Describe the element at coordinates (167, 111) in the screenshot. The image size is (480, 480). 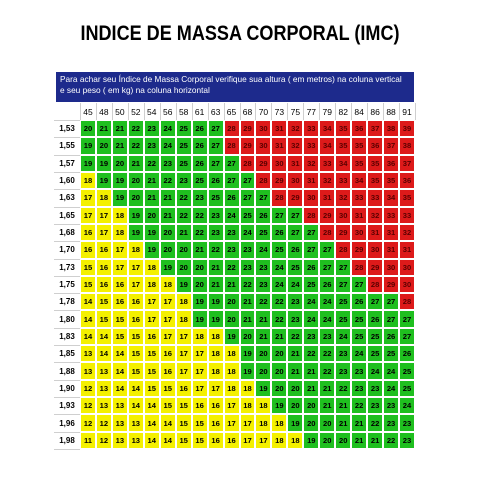
I see `weight-header: 56` at that location.